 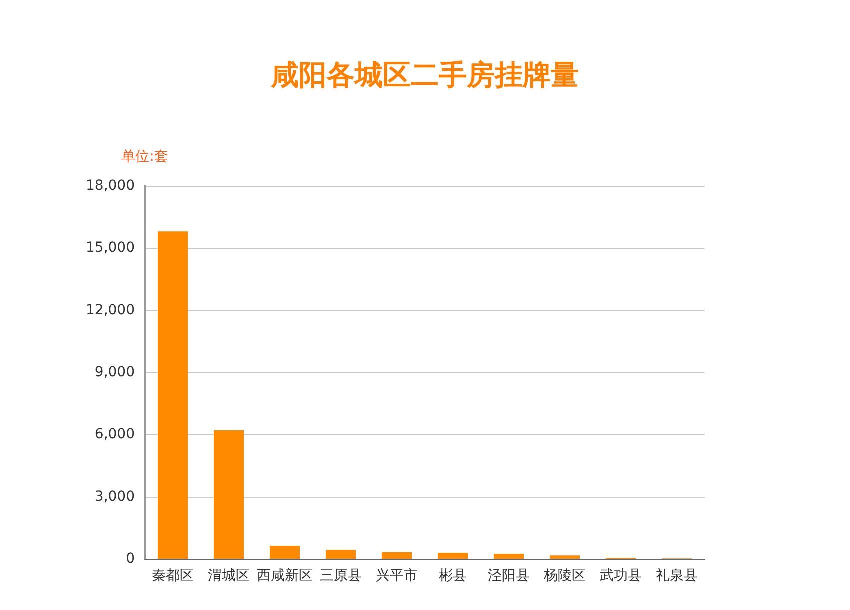 What do you see at coordinates (564, 576) in the screenshot?
I see `x-tick-label: 杨陵区` at bounding box center [564, 576].